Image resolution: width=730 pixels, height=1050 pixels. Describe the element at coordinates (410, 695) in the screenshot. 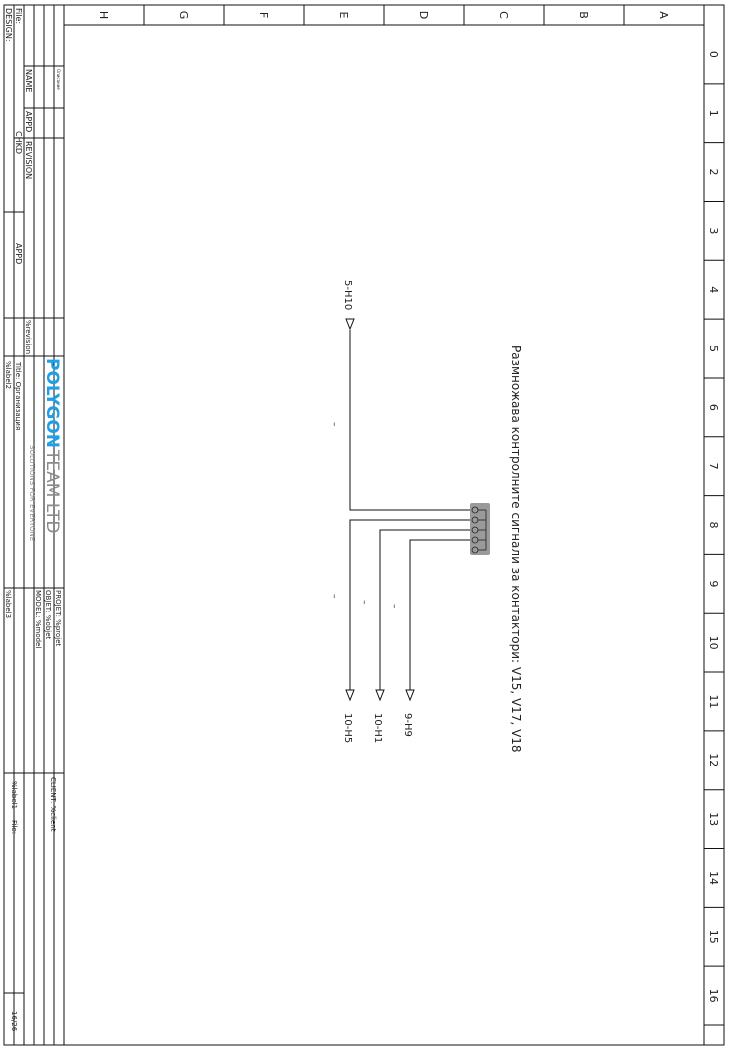

I see `arrow-out1-icon` at that location.